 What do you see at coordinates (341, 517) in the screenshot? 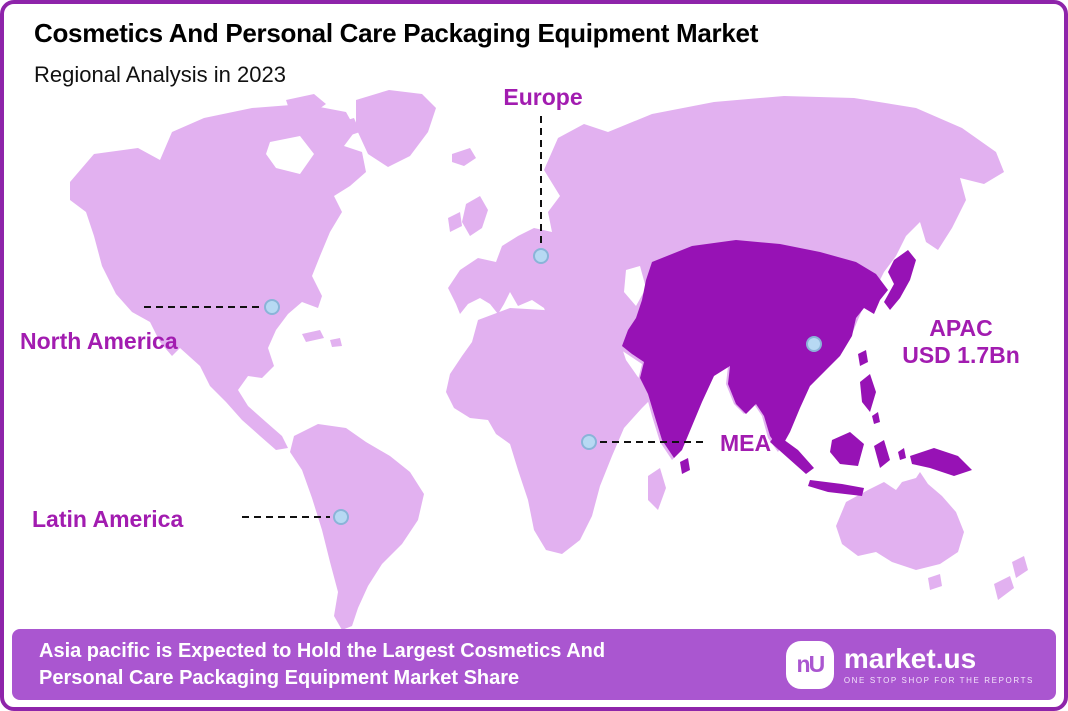
I see `marker-dot-latin-america` at bounding box center [341, 517].